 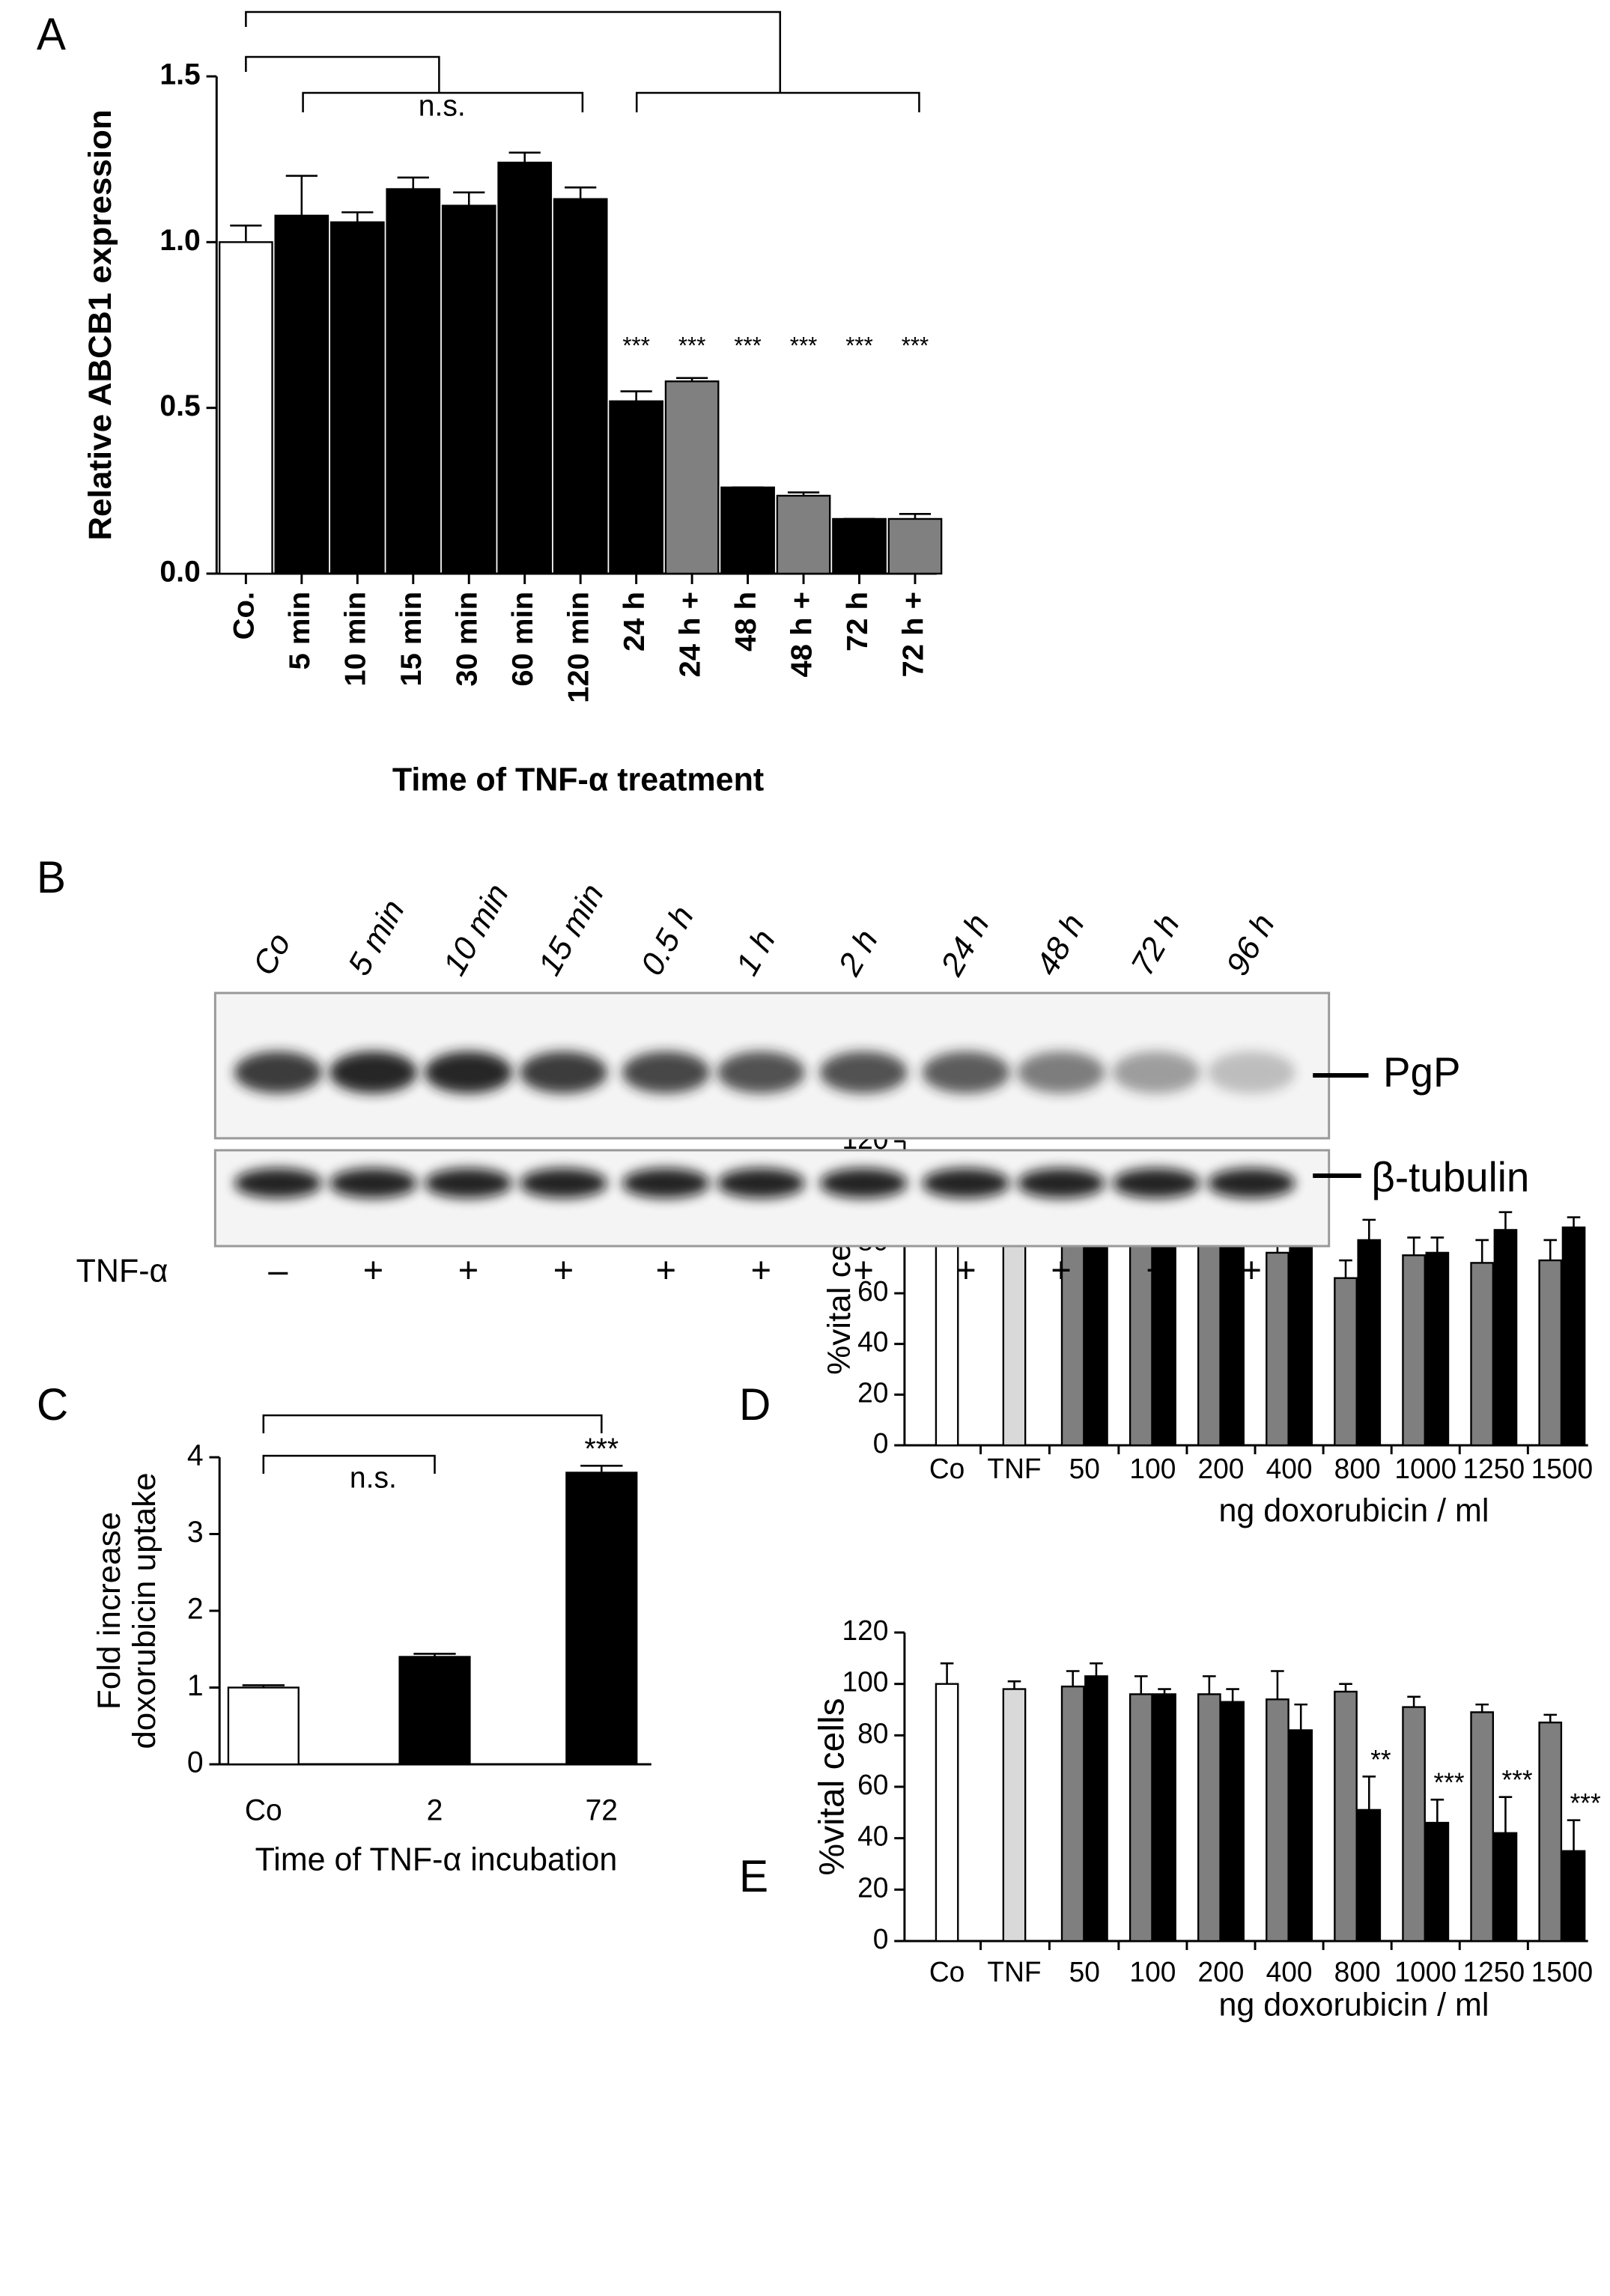 What do you see at coordinates (1425, 1468) in the screenshot?
I see `x-tick-label: 1000` at bounding box center [1425, 1468].